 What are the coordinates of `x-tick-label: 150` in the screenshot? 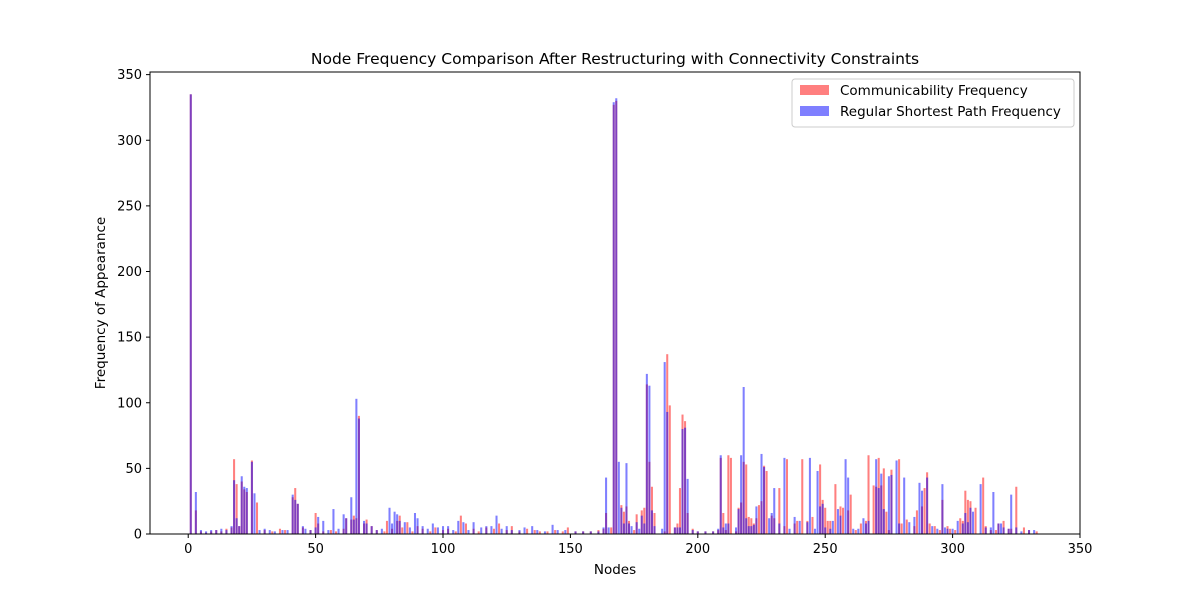 It's located at (570, 549).